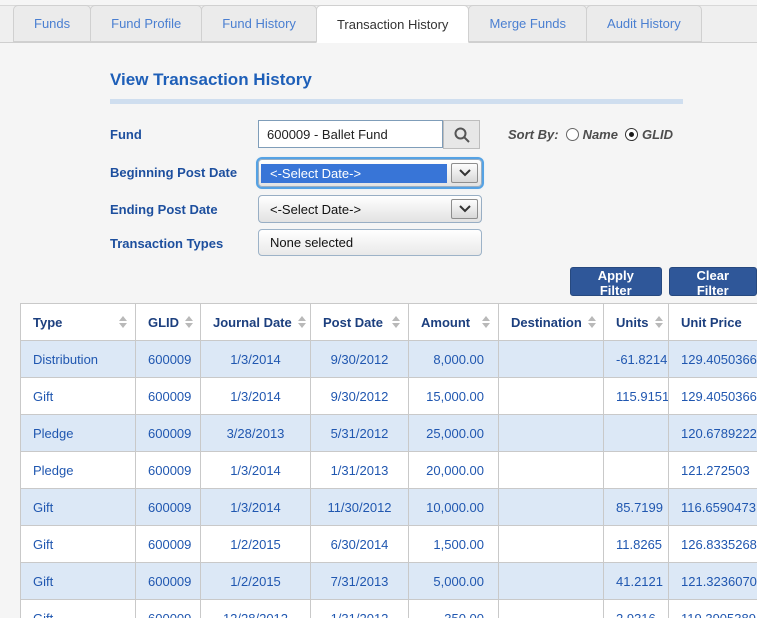  What do you see at coordinates (632, 322) in the screenshot?
I see `column-header-label: Units` at bounding box center [632, 322].